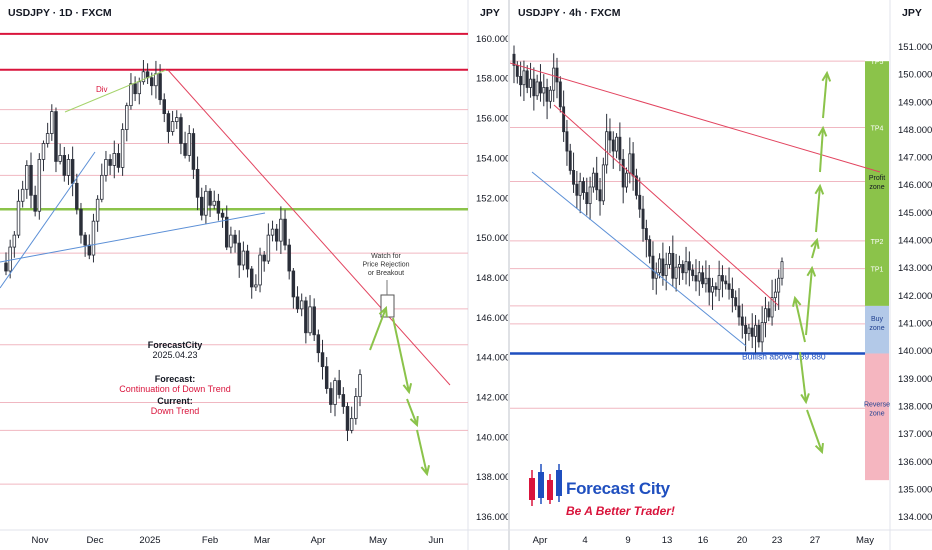 Image resolution: width=932 pixels, height=550 pixels. I want to click on current-label: Current:, so click(175, 401).